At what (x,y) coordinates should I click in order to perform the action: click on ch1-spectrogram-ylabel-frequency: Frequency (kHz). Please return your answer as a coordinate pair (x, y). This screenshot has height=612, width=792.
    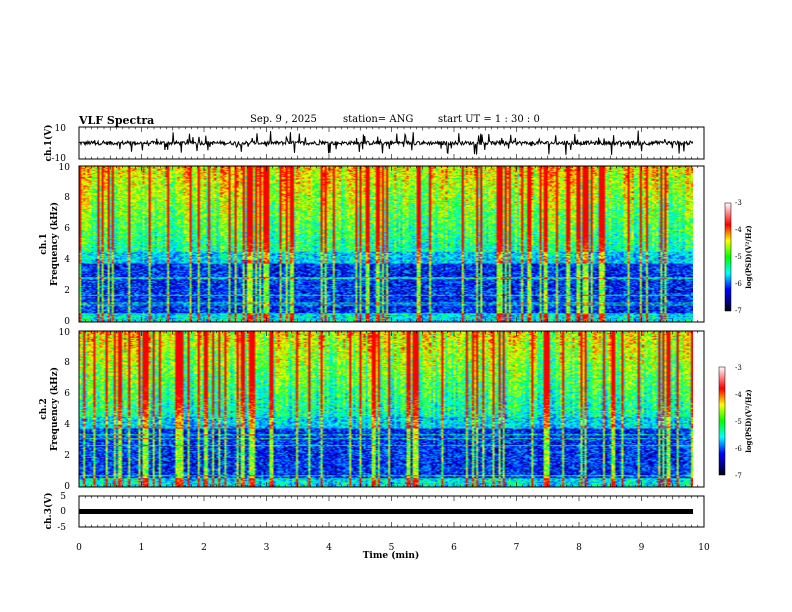
    Looking at the image, I should click on (54, 244).